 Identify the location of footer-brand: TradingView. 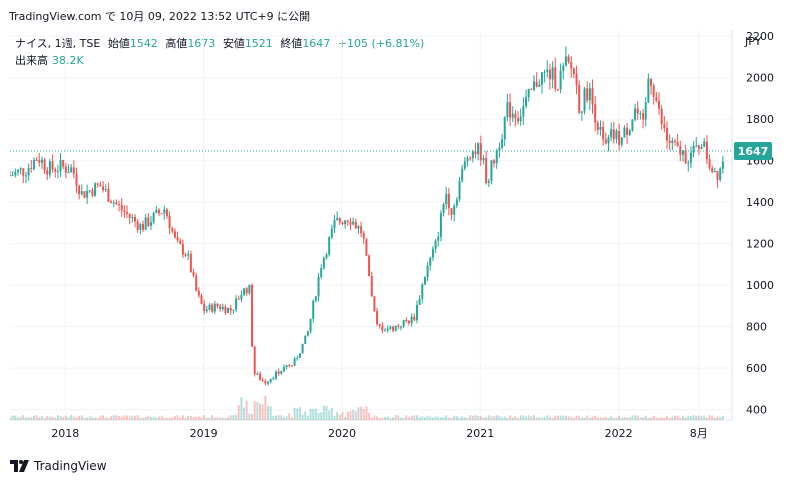
(58, 466).